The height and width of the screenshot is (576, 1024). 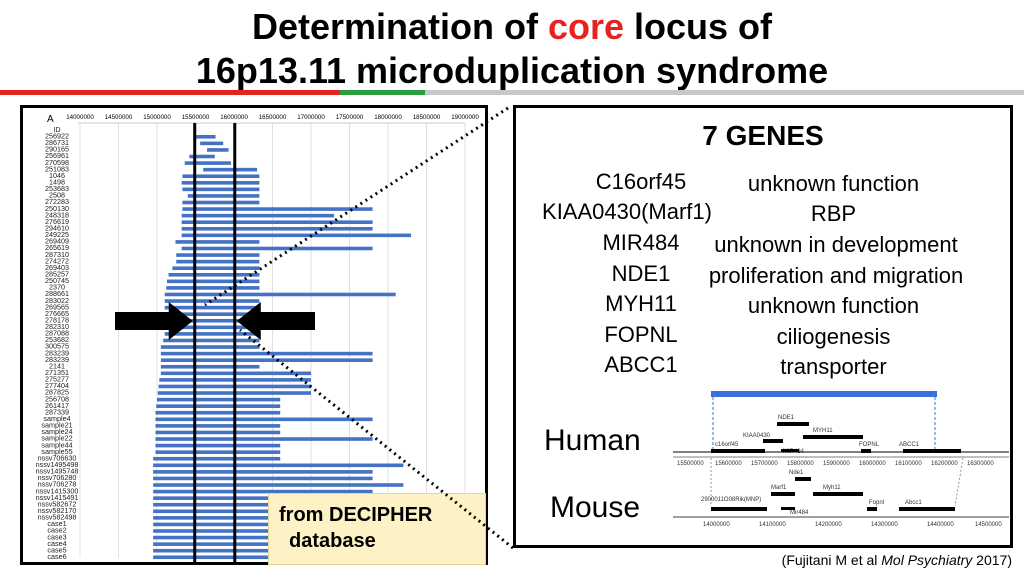 I want to click on row-id-label: 1046, so click(x=57, y=175).